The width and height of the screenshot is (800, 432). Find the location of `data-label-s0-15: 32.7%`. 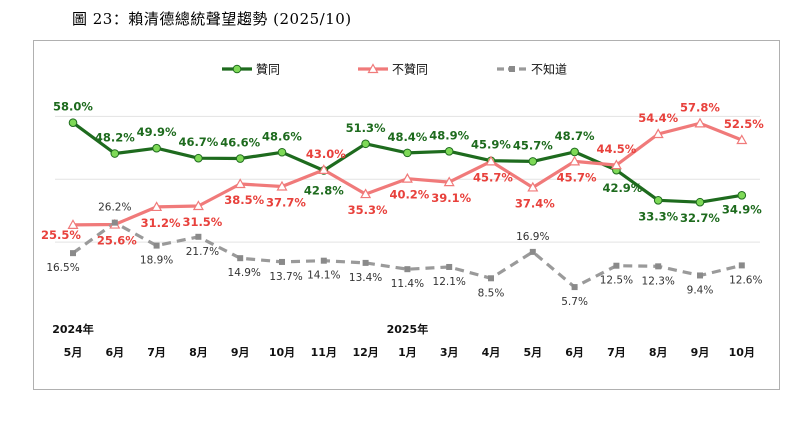

data-label-s0-15: 32.7% is located at coordinates (700, 218).